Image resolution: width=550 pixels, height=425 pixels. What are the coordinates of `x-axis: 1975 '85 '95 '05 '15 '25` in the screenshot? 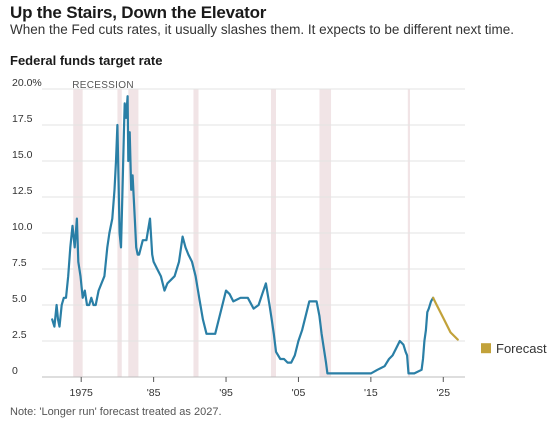 It's located at (260, 388).